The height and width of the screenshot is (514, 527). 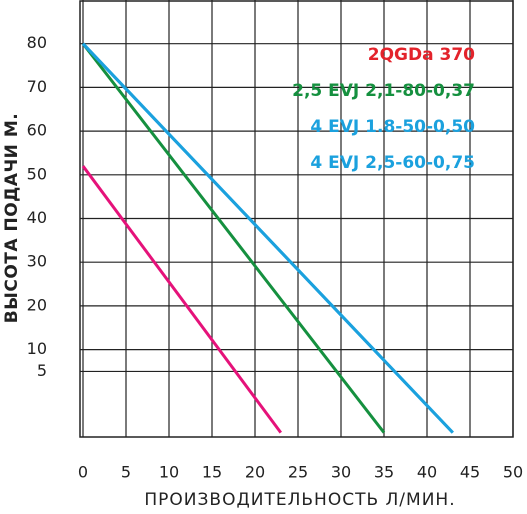 I want to click on x-tick-label: 35, so click(x=384, y=472).